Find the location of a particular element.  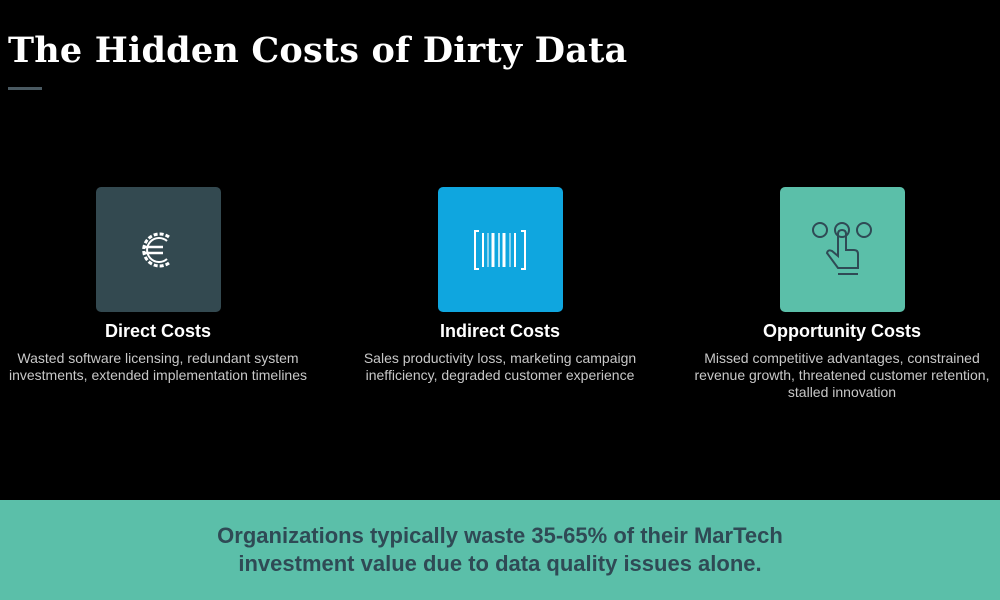

title-rule is located at coordinates (25, 88).